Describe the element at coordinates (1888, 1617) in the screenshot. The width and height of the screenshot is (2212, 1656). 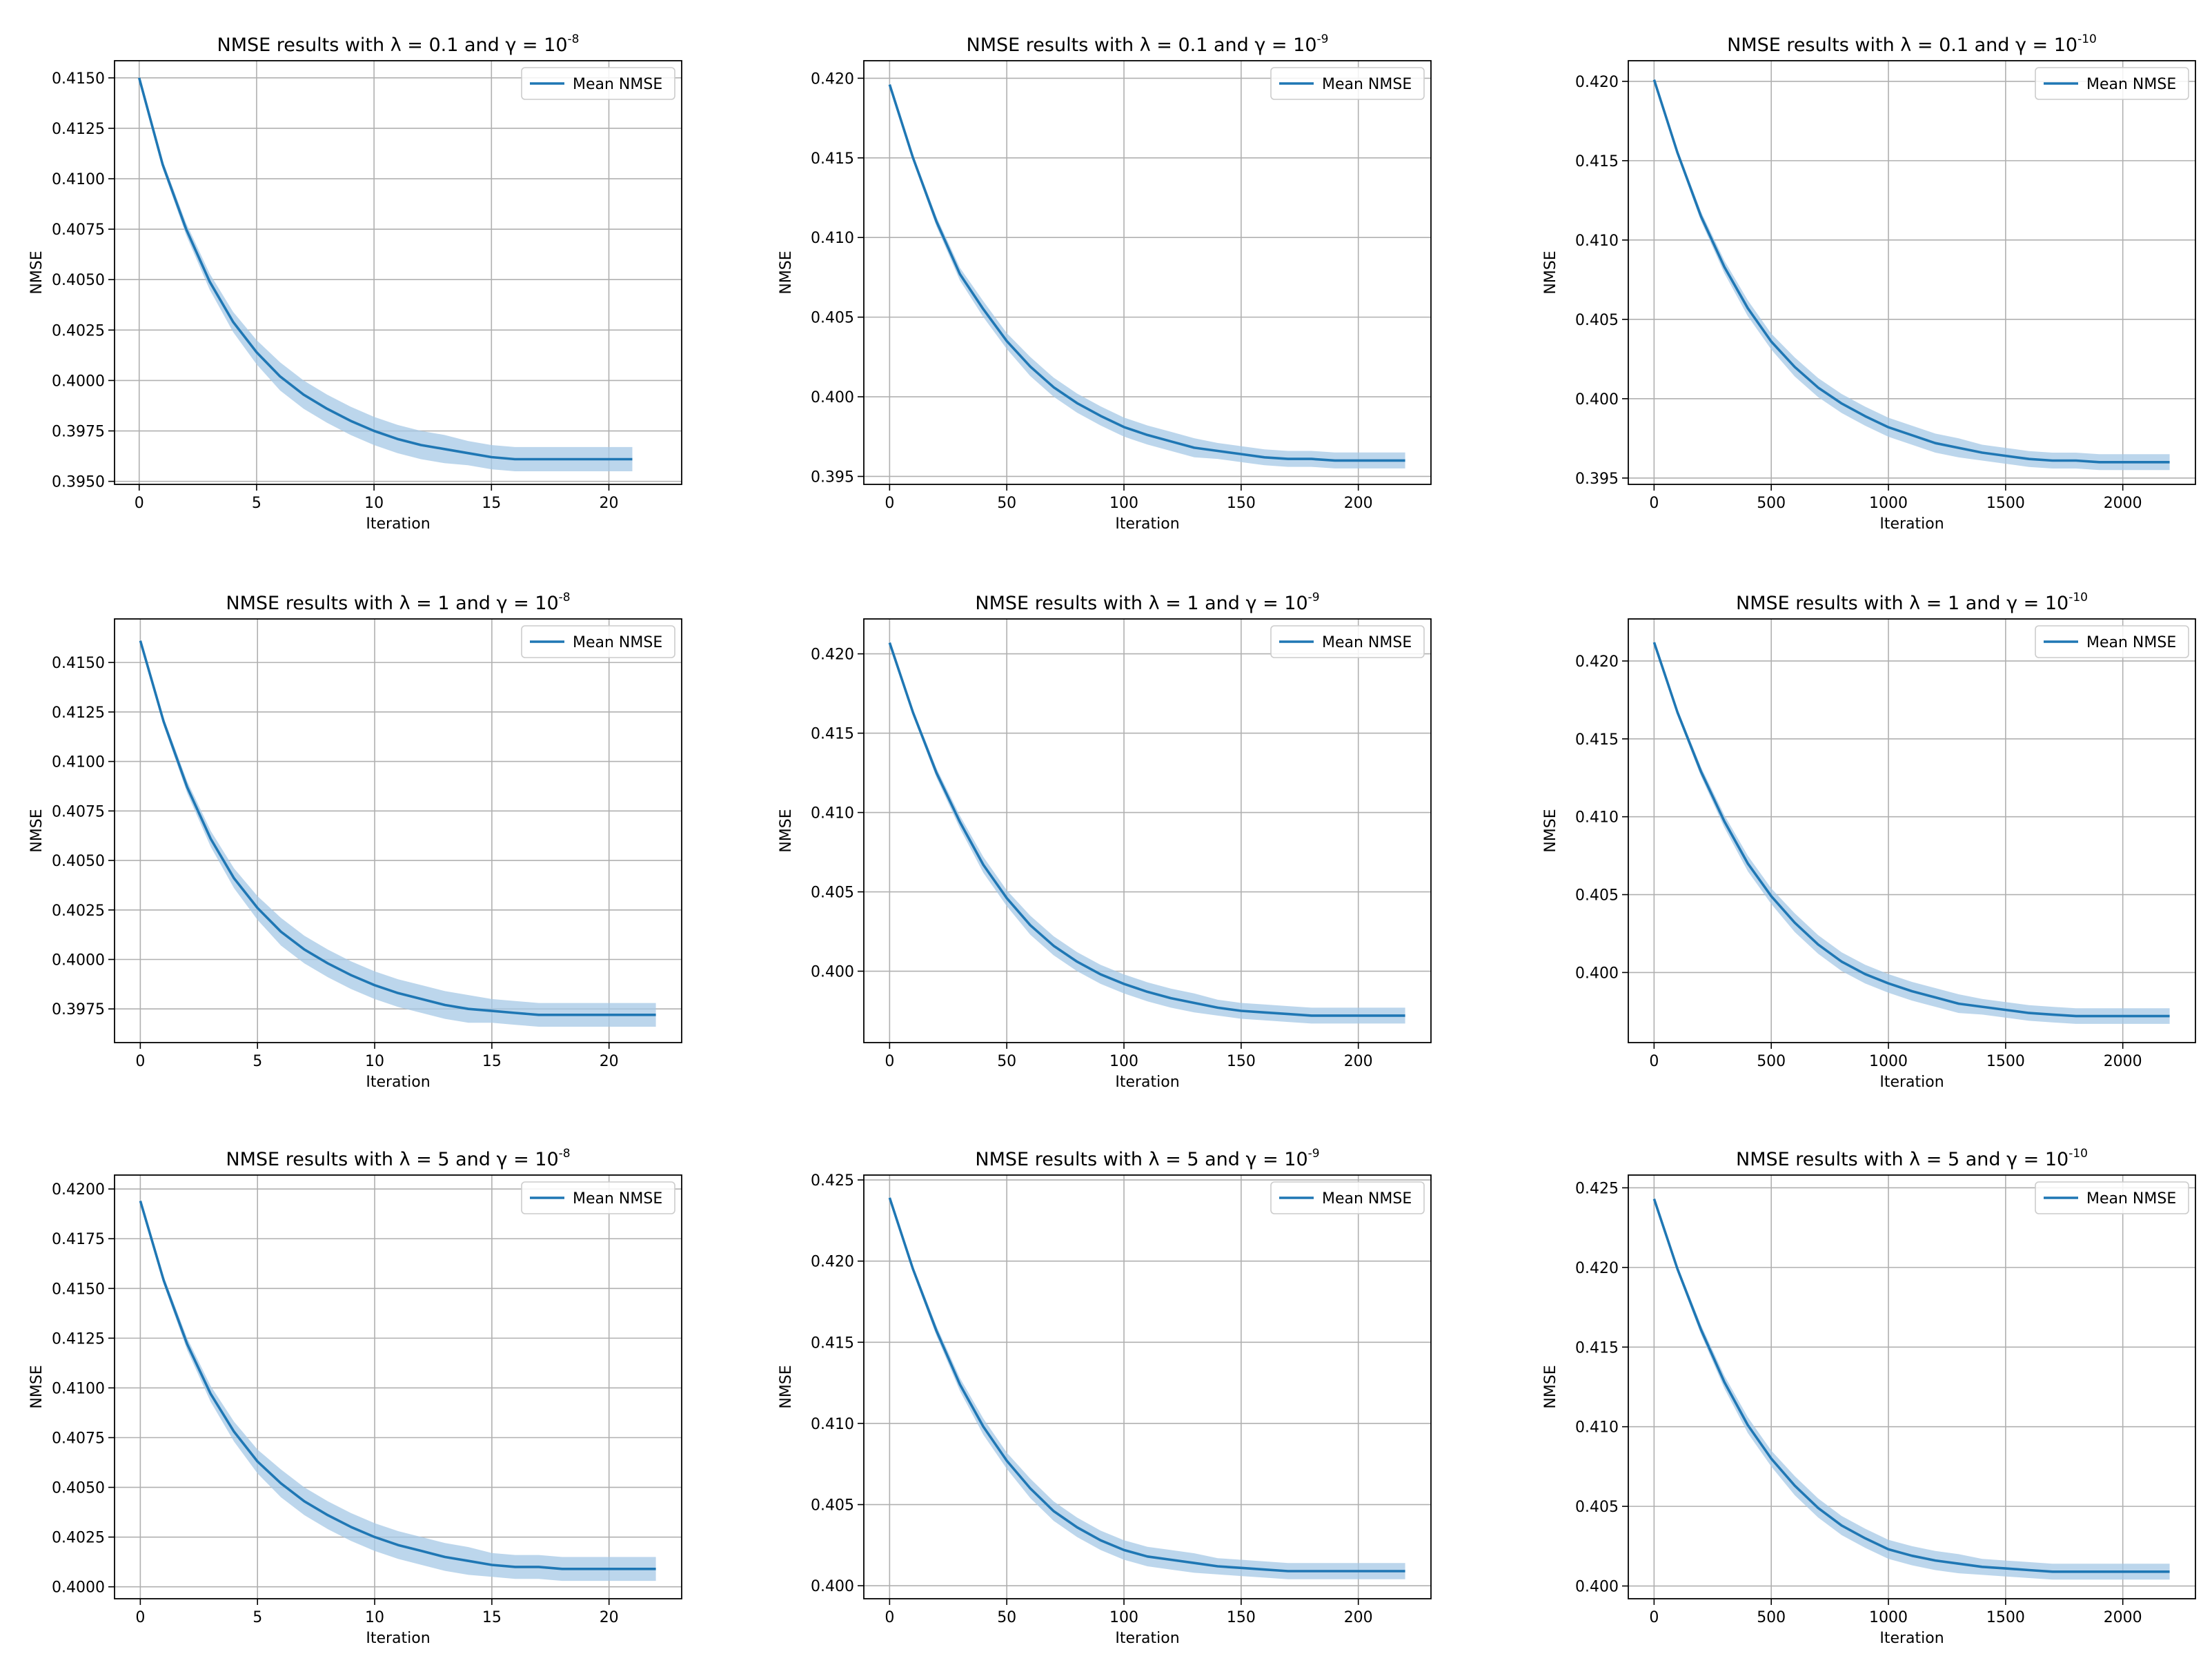
I see `x-tick-label: 1000` at that location.